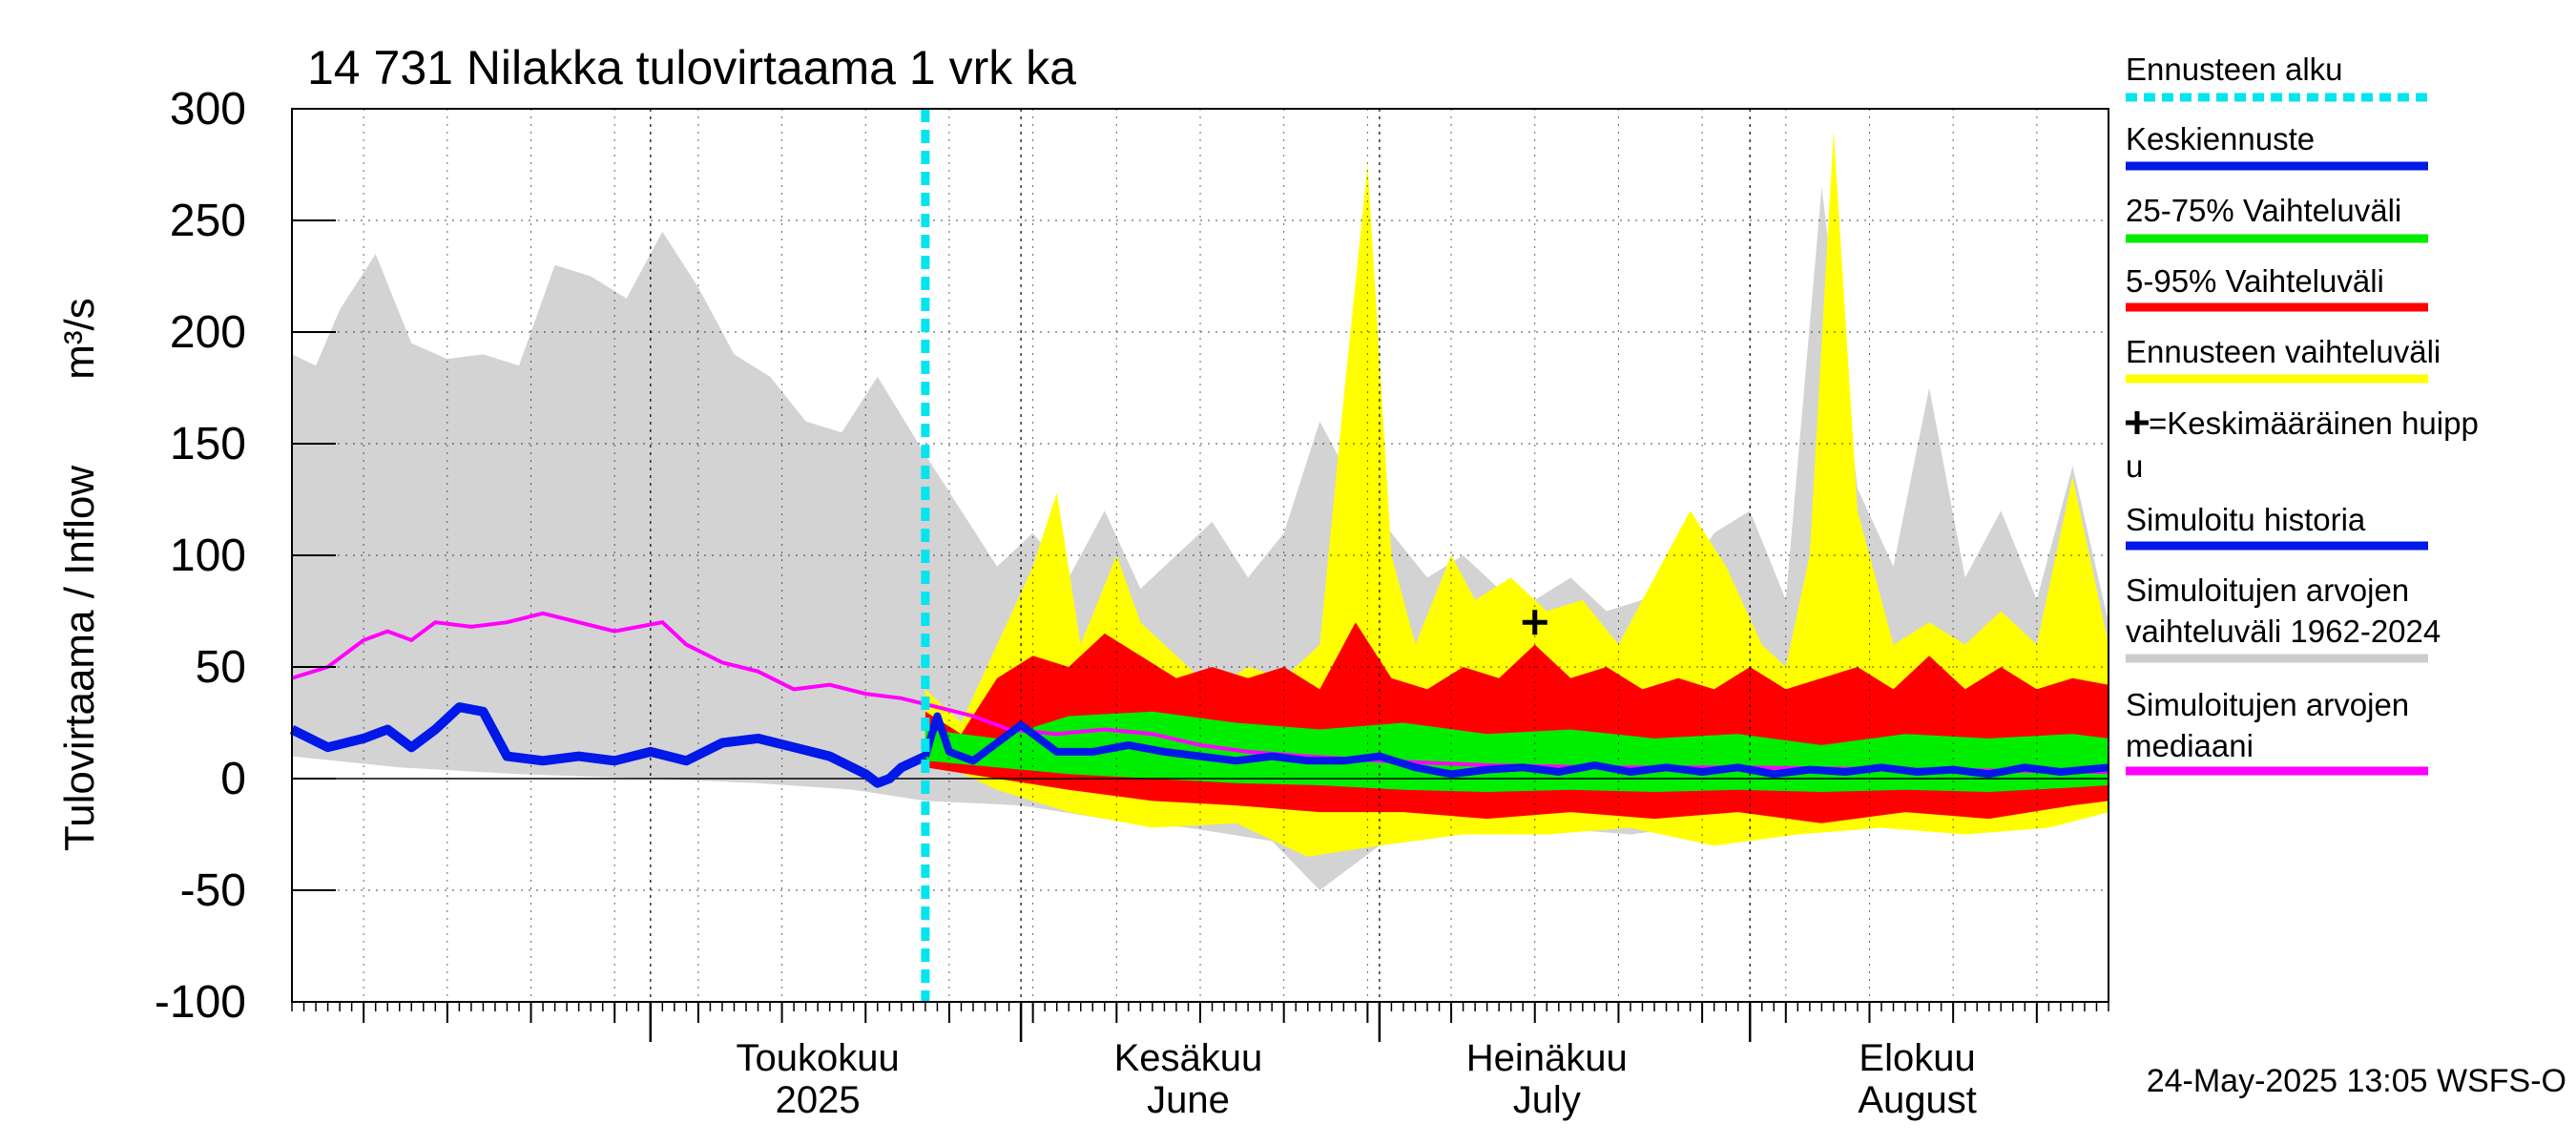 The width and height of the screenshot is (2576, 1145). What do you see at coordinates (1188, 1100) in the screenshot?
I see `month-label-en: June` at bounding box center [1188, 1100].